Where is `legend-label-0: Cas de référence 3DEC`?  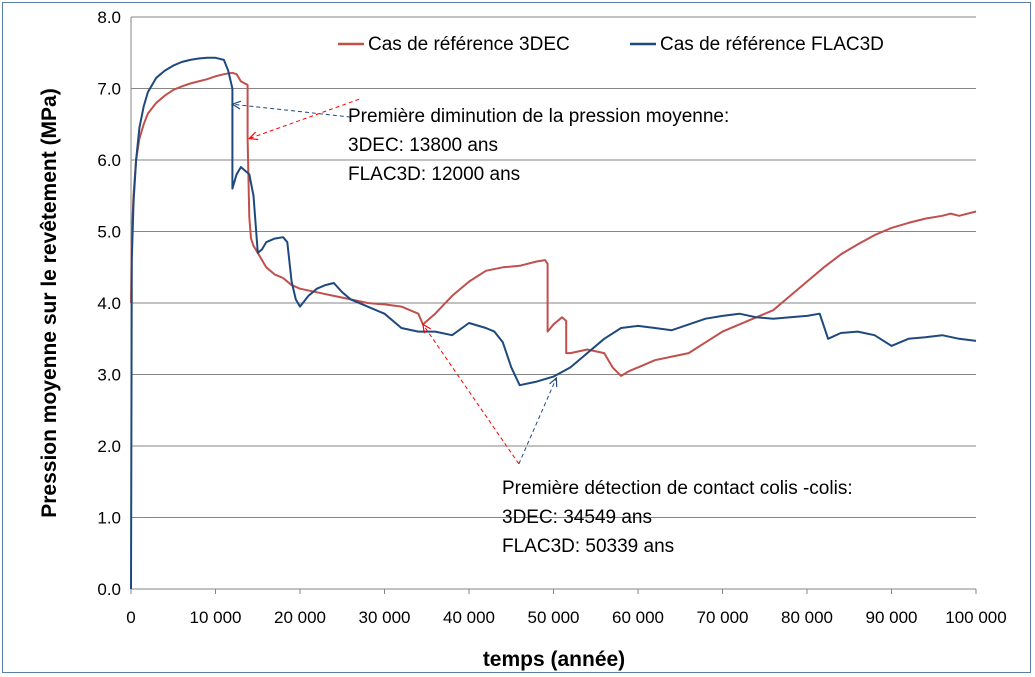 legend-label-0: Cas de référence 3DEC is located at coordinates (469, 44).